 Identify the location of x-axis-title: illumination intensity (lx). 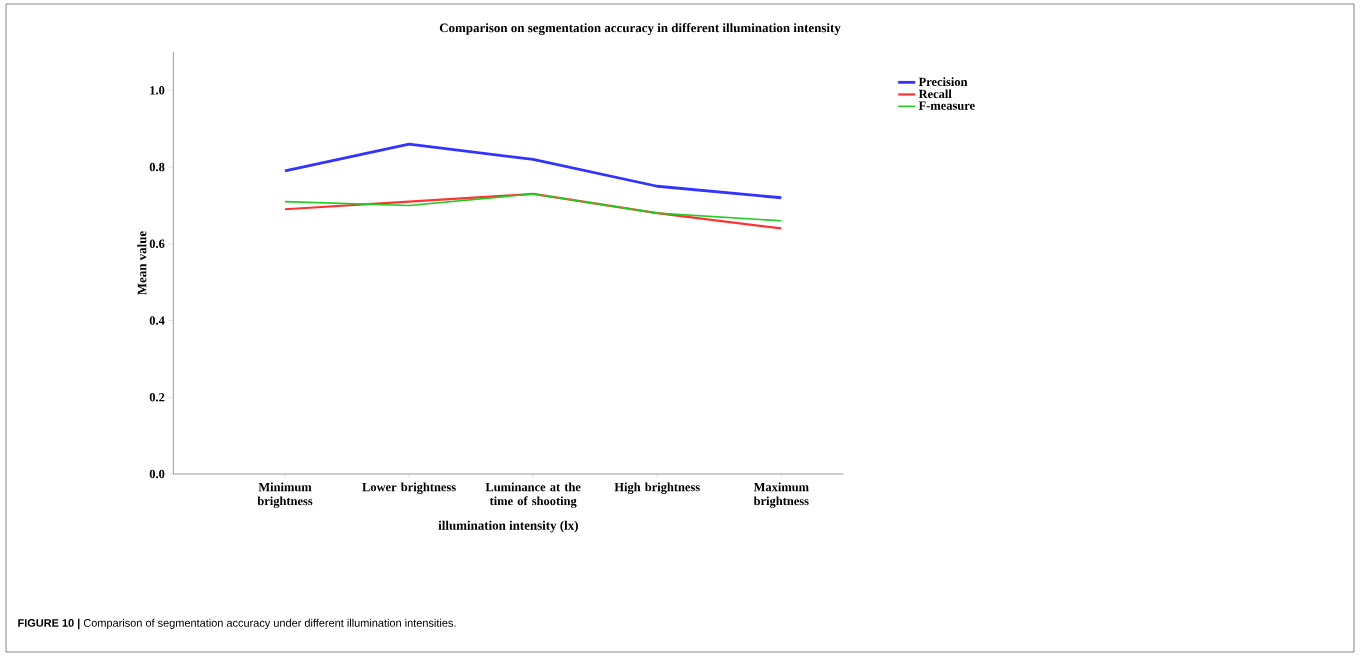
(508, 526).